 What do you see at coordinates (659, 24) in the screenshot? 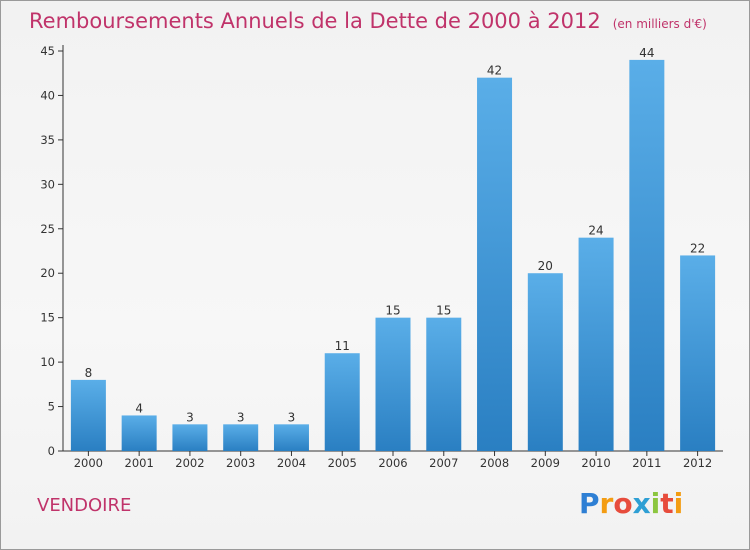
I see `chart-unit-label: (en milliers d'€)` at bounding box center [659, 24].